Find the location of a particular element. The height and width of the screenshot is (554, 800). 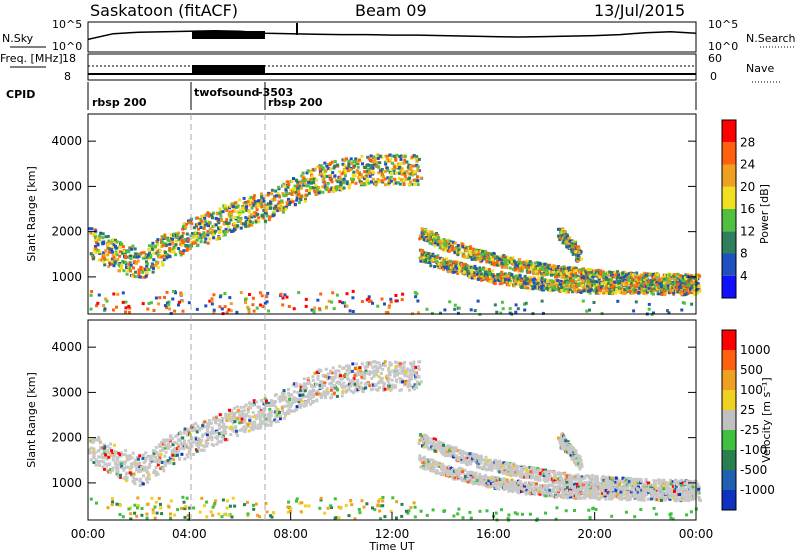

cpid-segment-2: twofsound is located at coordinates (226, 92).